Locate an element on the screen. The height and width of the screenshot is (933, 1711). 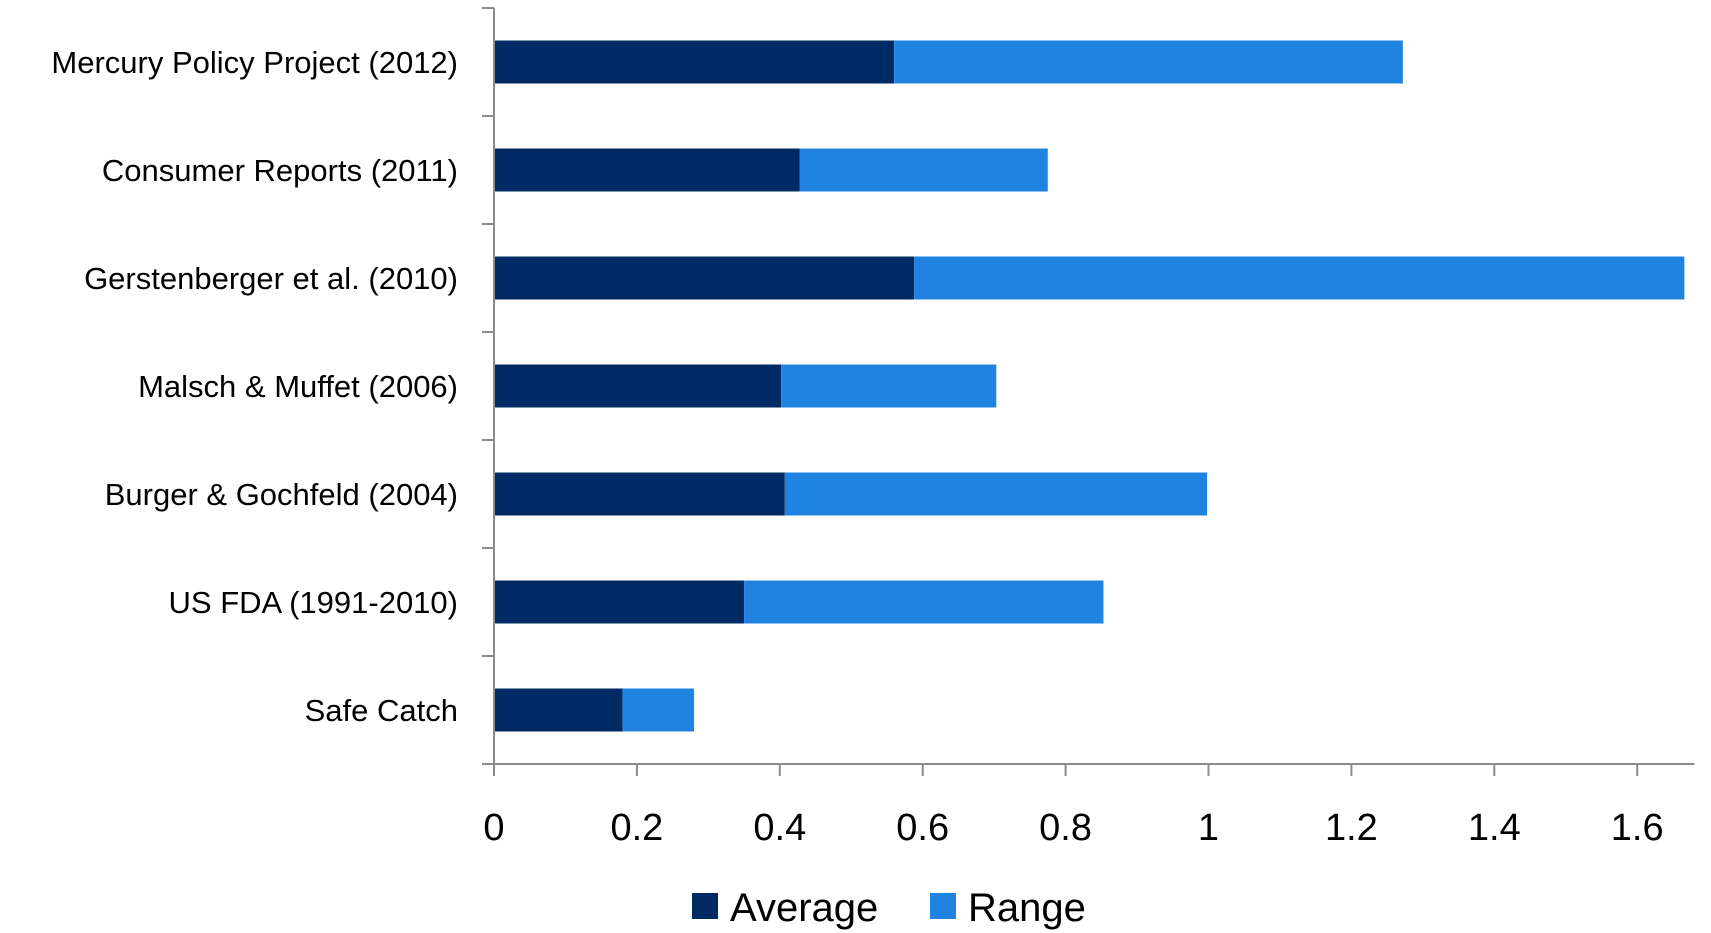
category-label: US FDA (1991-2010) is located at coordinates (313, 602).